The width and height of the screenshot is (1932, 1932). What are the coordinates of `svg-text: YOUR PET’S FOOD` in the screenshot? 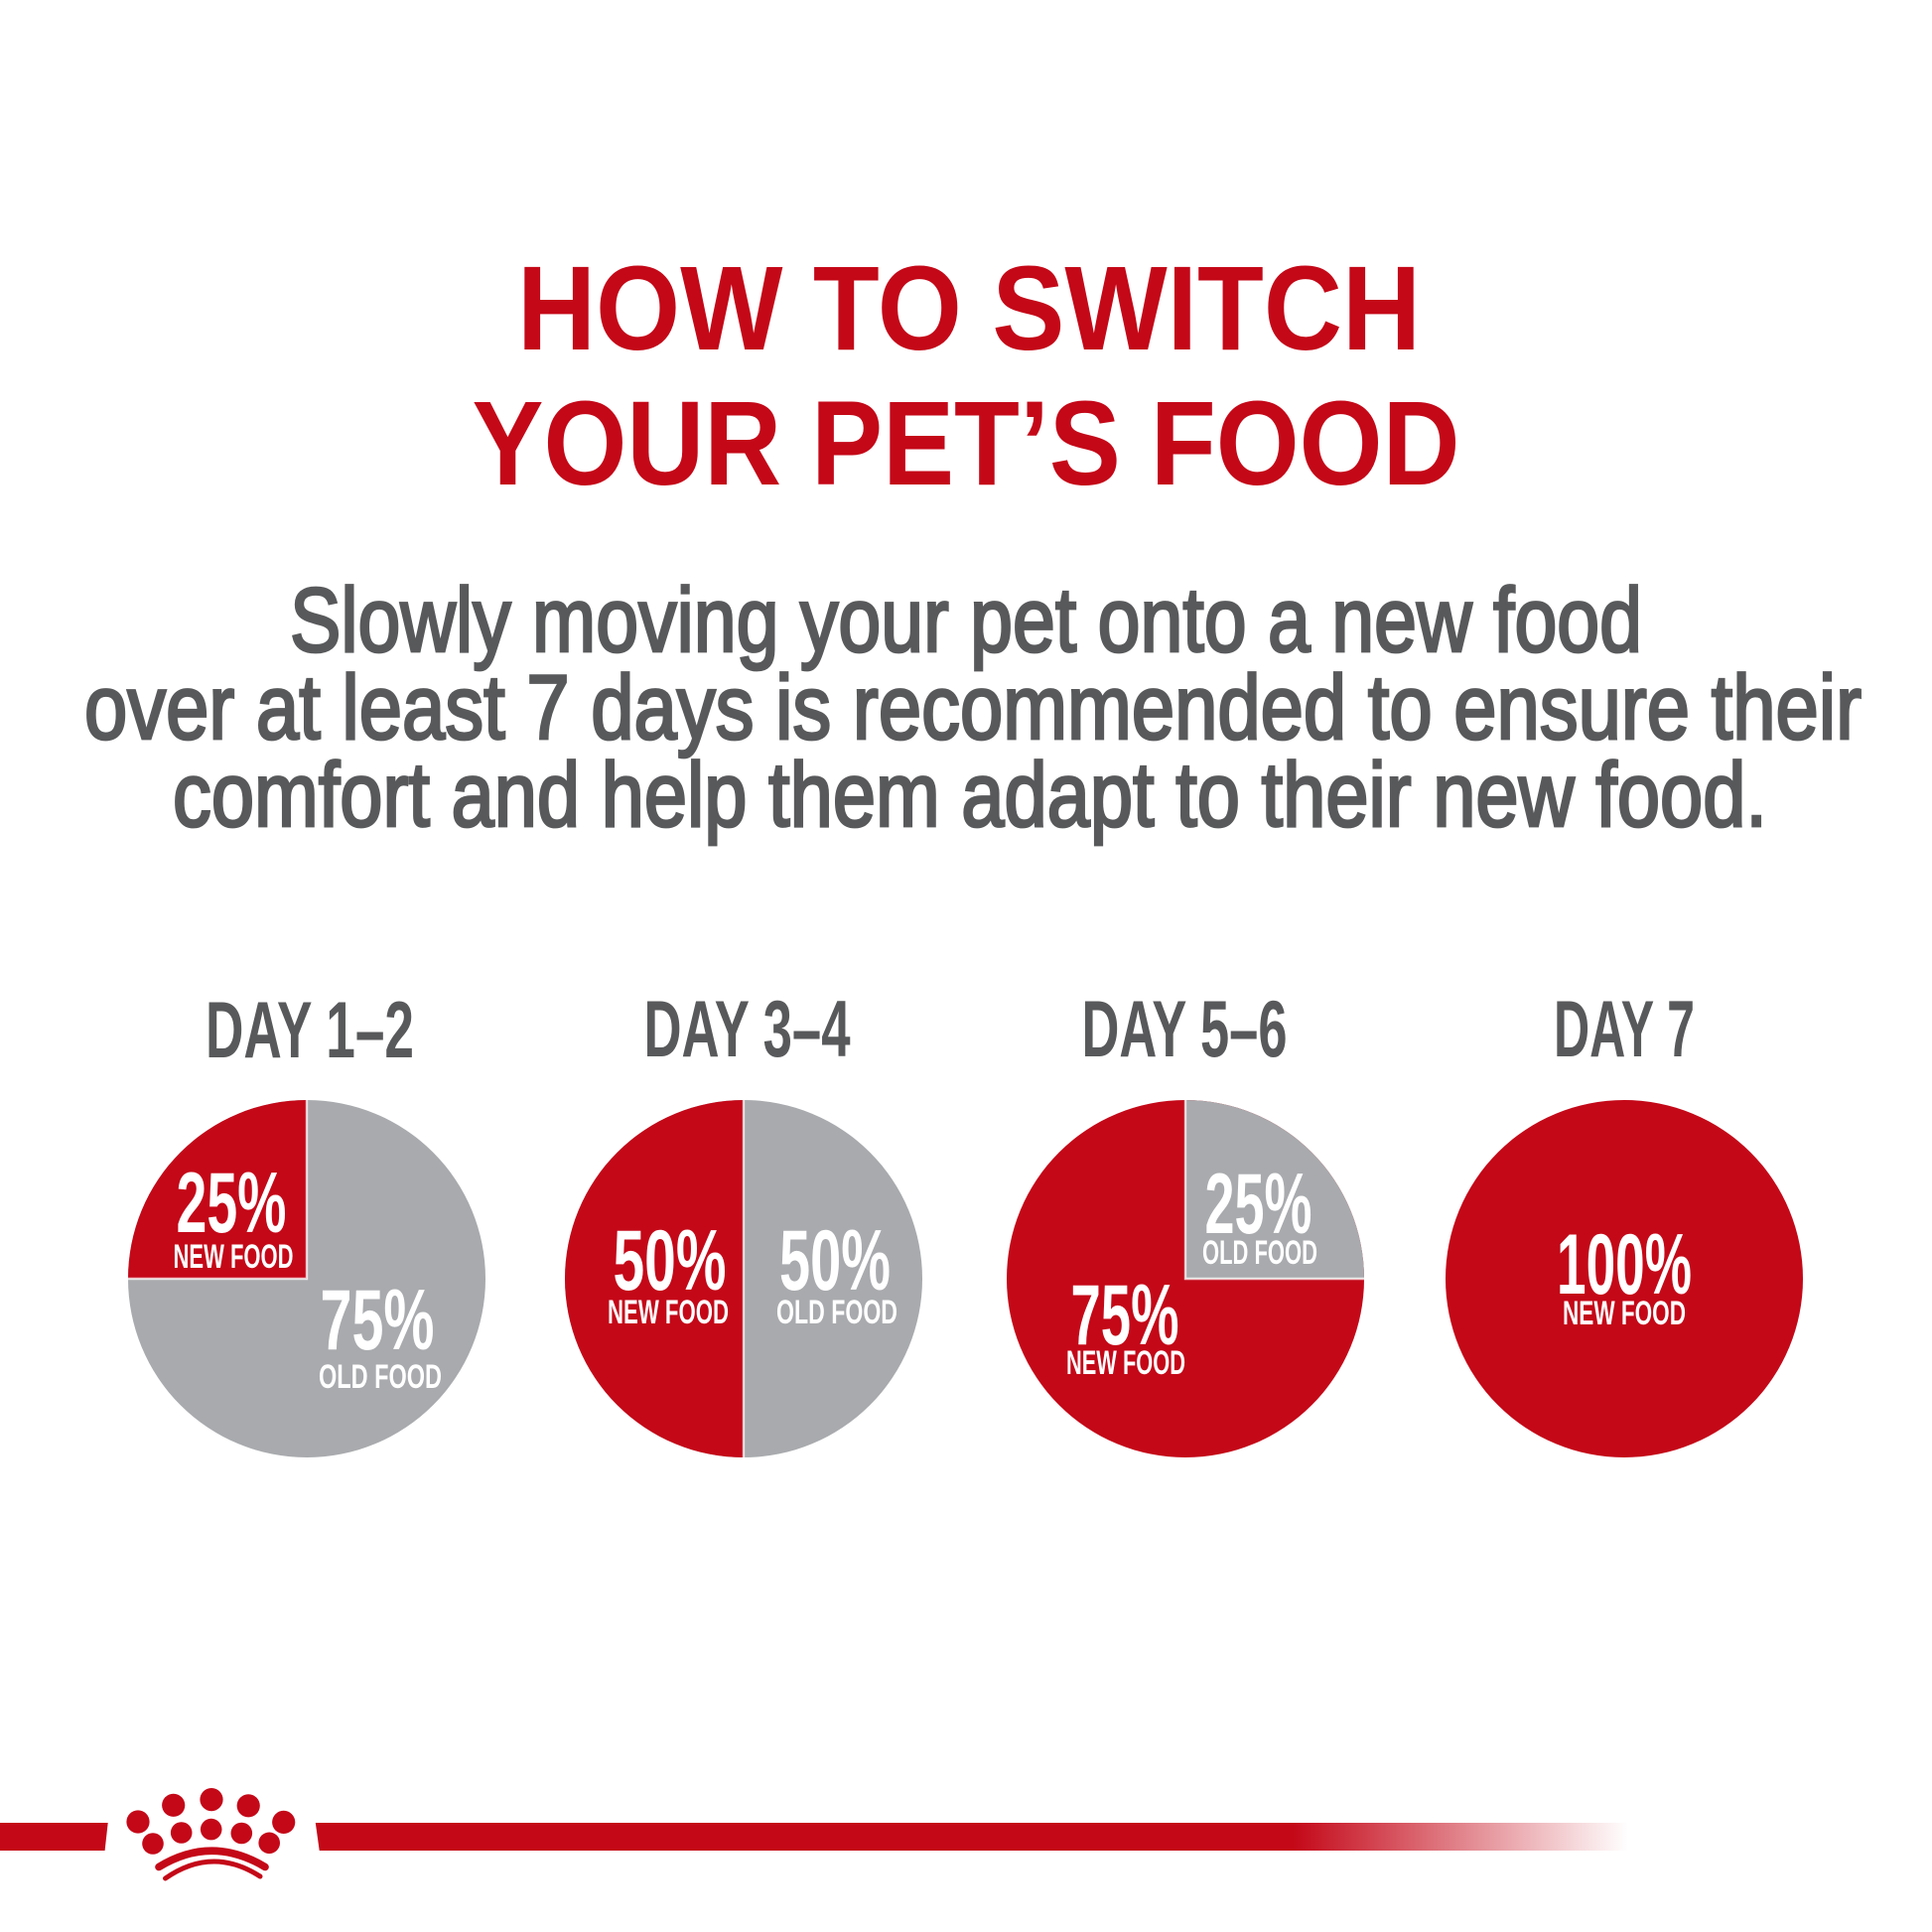 It's located at (967, 442).